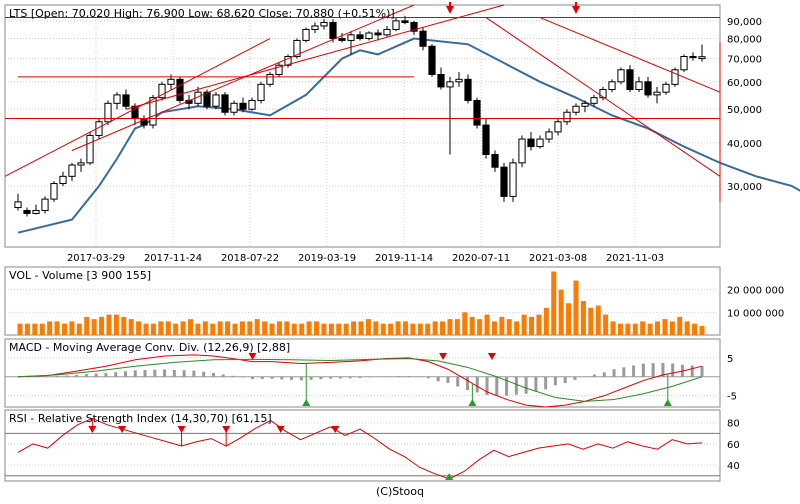  What do you see at coordinates (96, 258) in the screenshot?
I see `date-tick-label: 2017-03-29` at bounding box center [96, 258].